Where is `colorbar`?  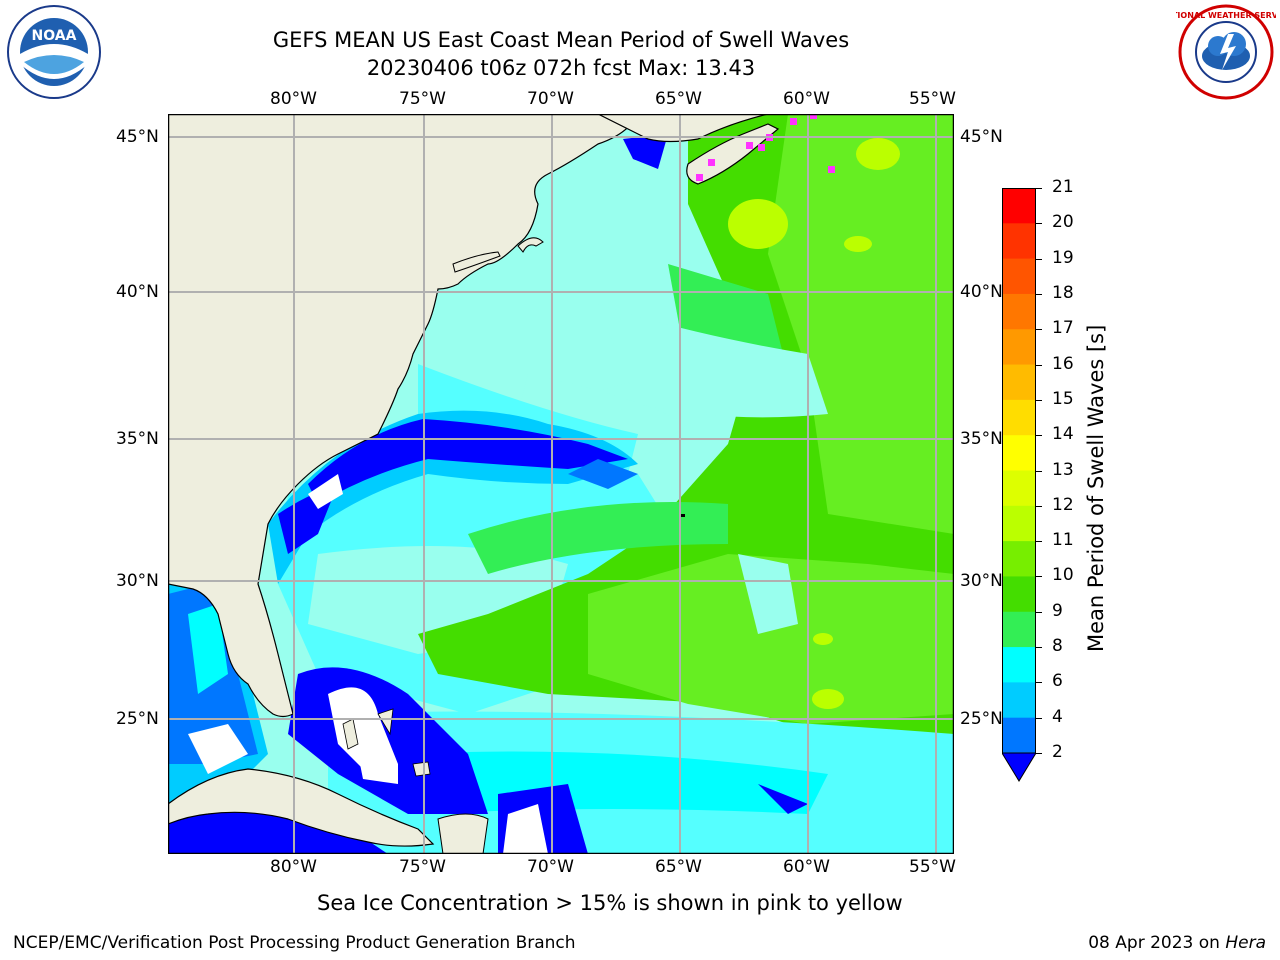 colorbar is located at coordinates (1019, 485).